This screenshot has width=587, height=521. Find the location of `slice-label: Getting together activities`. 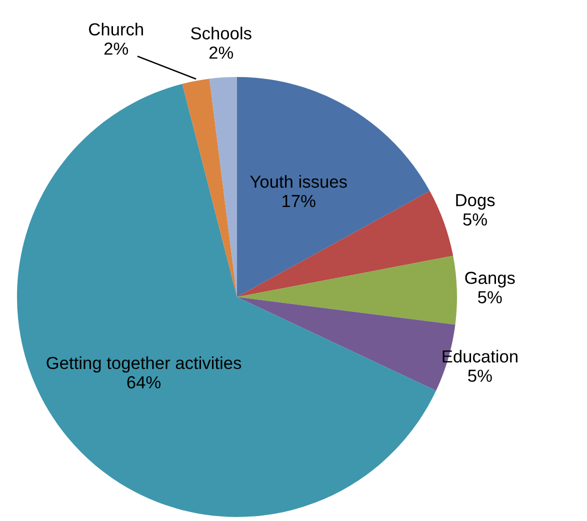

slice-label: Getting together activities is located at coordinates (144, 364).